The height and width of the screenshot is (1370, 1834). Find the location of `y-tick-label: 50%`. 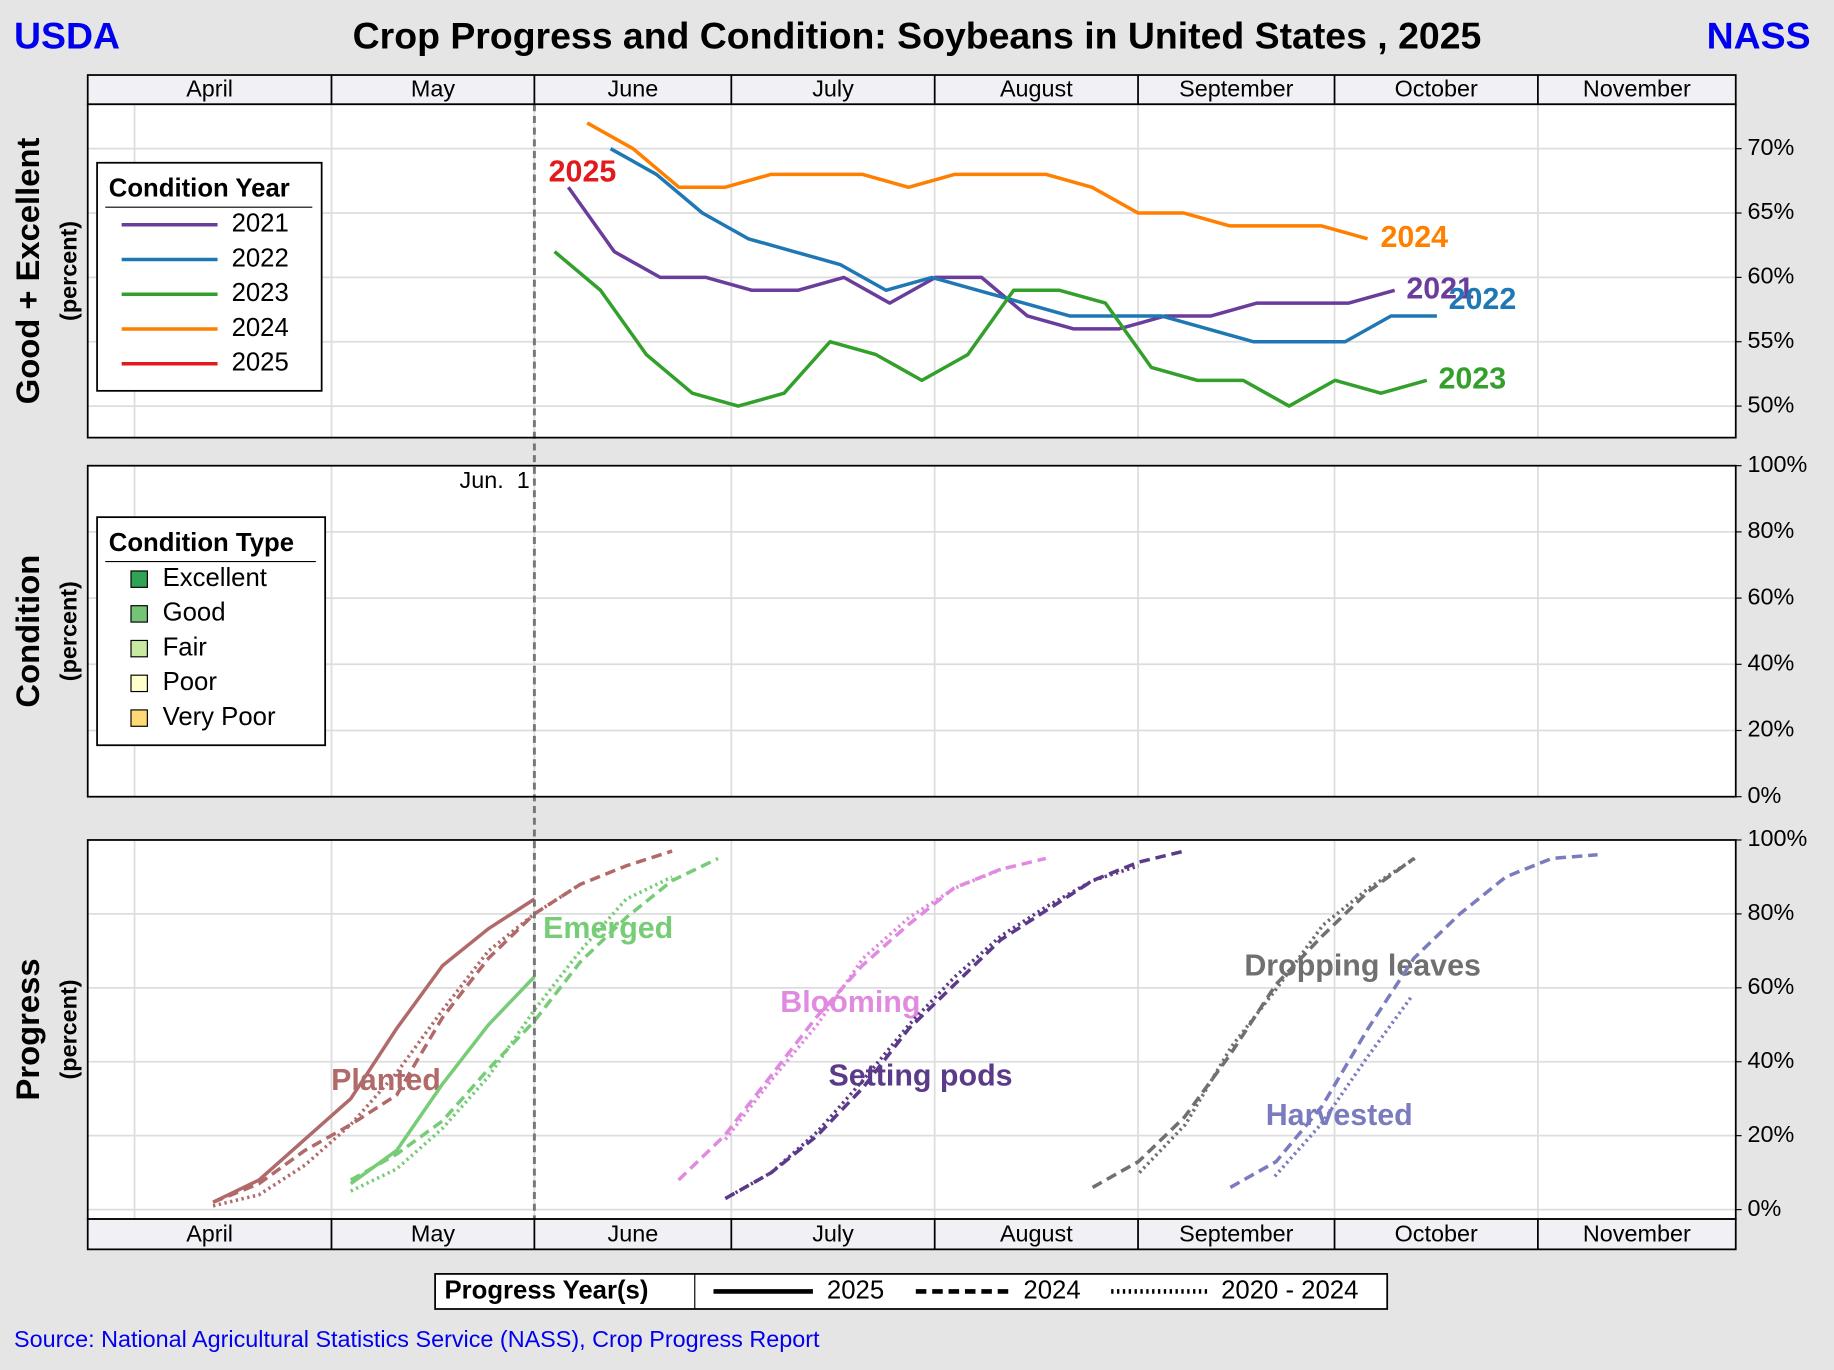

y-tick-label: 50% is located at coordinates (1770, 404).